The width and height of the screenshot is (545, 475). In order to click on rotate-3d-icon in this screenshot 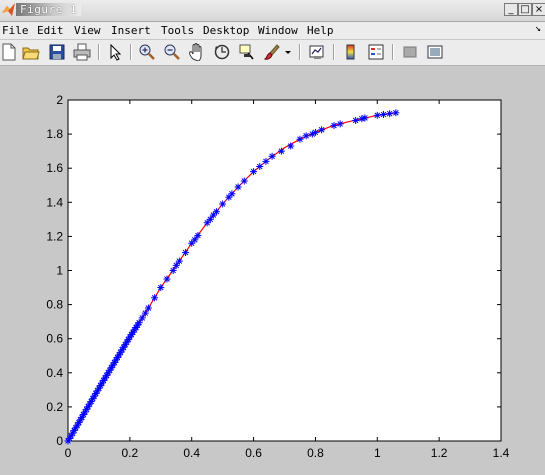, I will do `click(222, 52)`.